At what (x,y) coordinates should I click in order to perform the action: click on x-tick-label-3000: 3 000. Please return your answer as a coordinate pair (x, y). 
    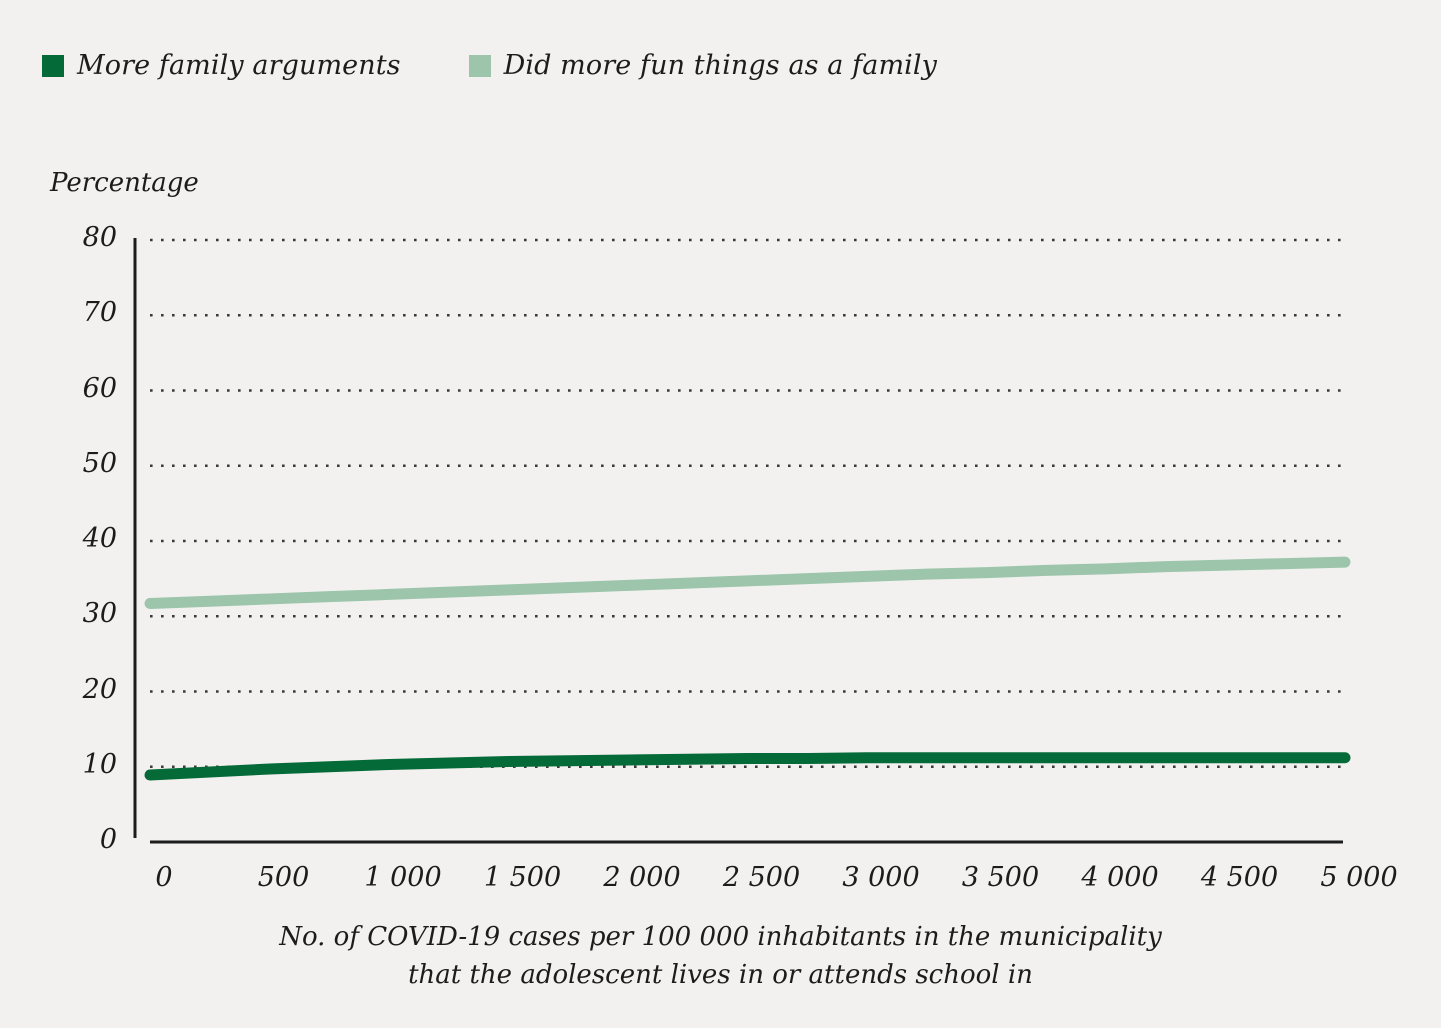
    Looking at the image, I should click on (881, 877).